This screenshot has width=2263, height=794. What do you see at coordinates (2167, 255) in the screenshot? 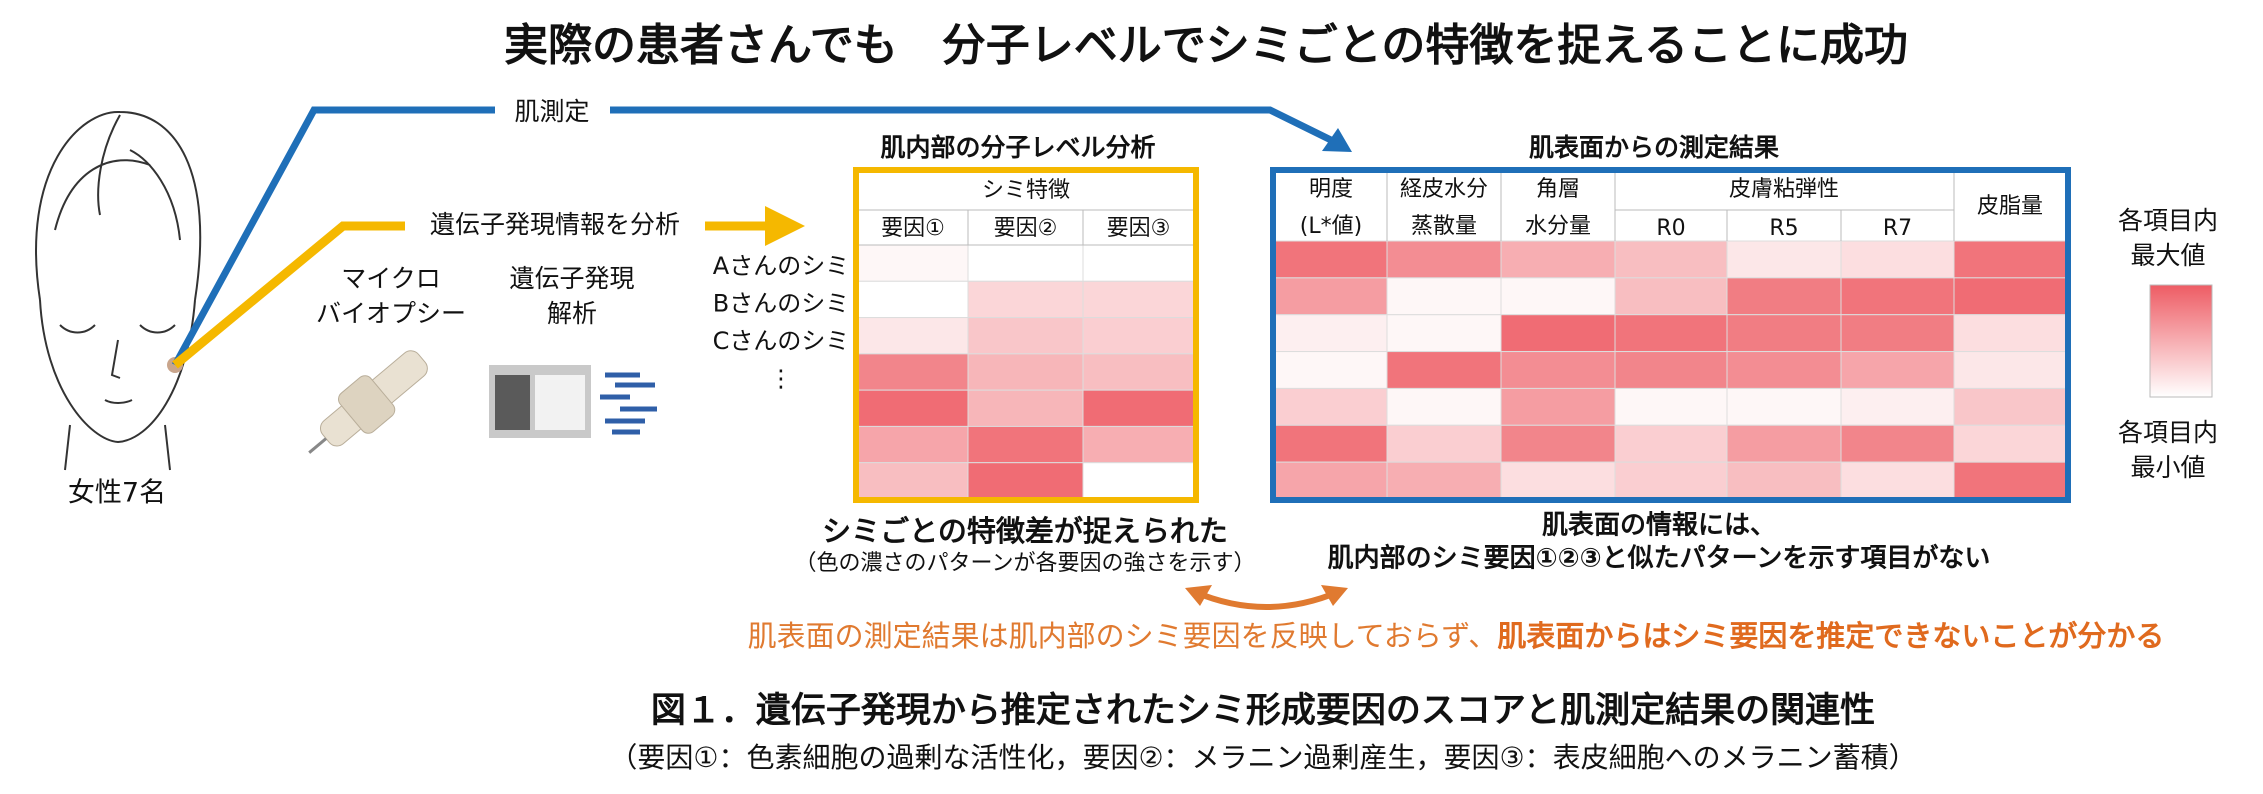
I see `legend-max: 最大値` at bounding box center [2167, 255].